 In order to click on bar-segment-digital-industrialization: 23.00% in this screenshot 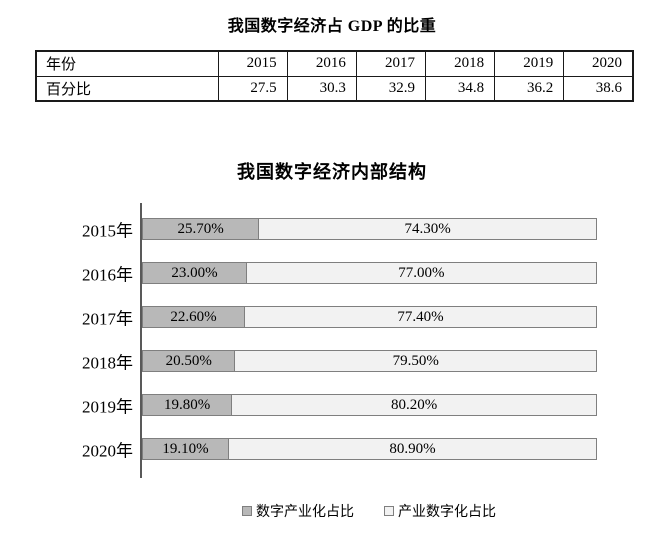, I will do `click(194, 273)`.